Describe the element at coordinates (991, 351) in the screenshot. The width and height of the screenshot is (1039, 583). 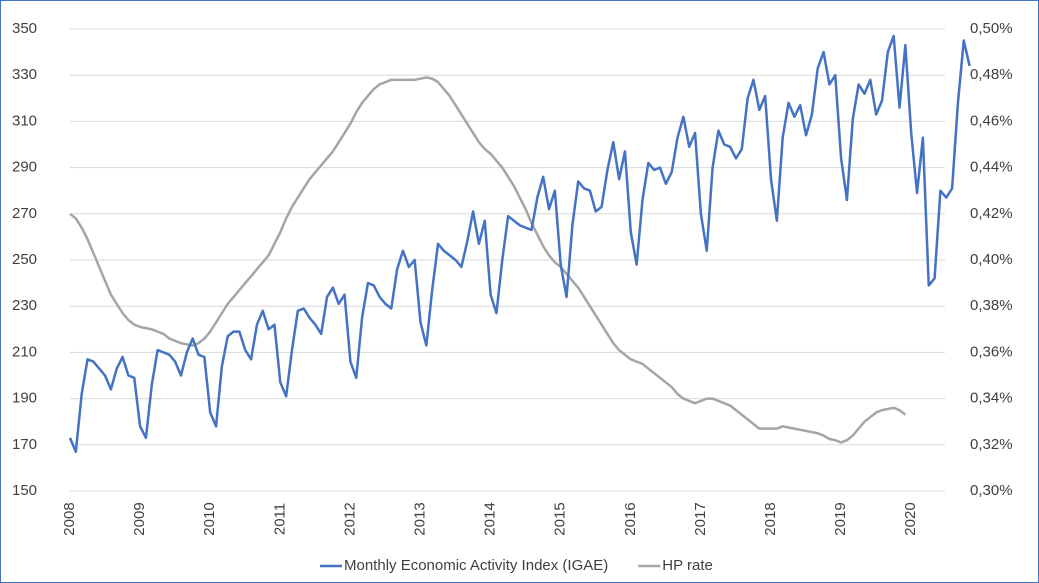
I see `y2-tick-label: 0,36%` at that location.